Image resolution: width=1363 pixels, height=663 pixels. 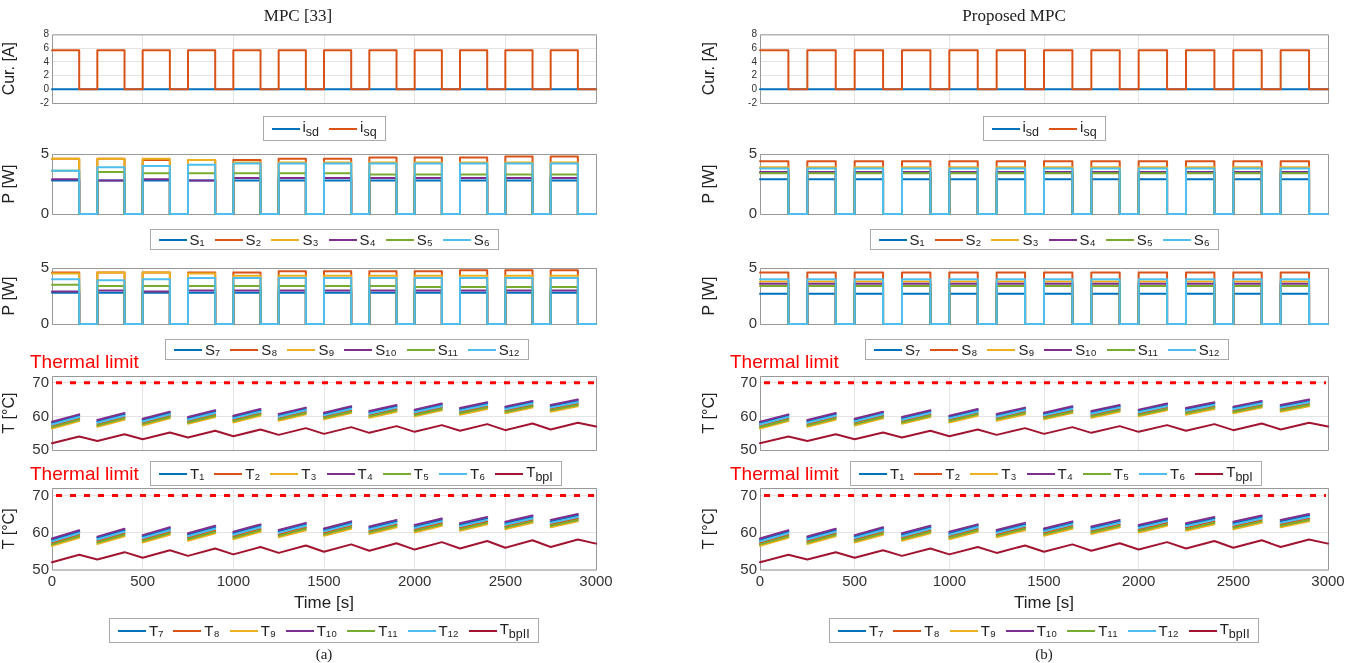 I want to click on legend-label: S₁, so click(x=917, y=239).